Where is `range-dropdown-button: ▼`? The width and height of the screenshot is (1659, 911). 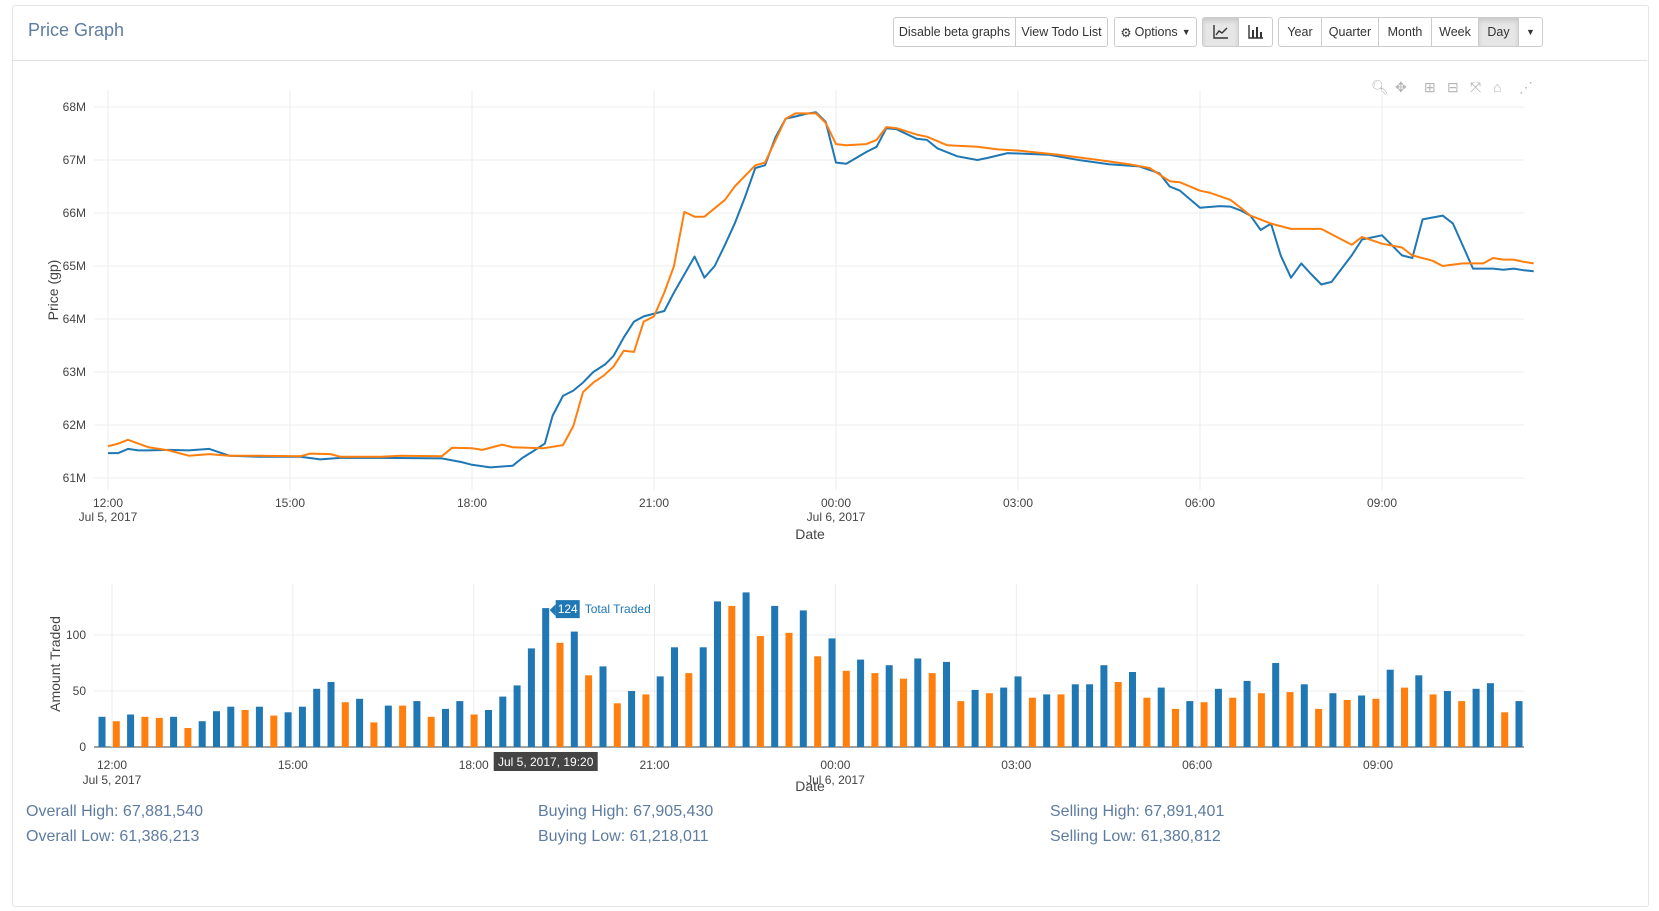
range-dropdown-button: ▼ is located at coordinates (1530, 32).